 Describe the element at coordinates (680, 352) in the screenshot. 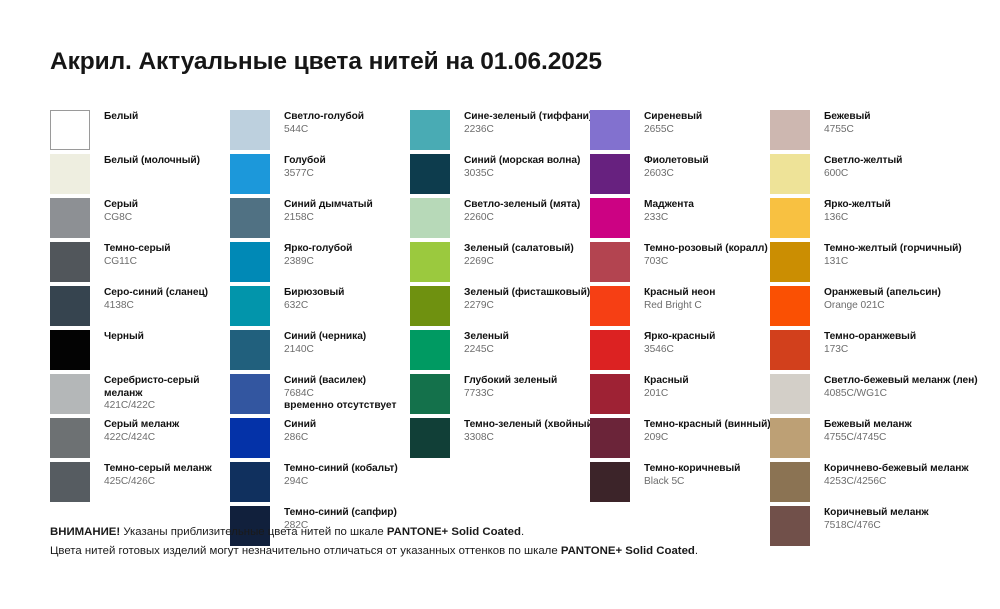

I see `swatch-row: Ярко-красный 3546C` at that location.